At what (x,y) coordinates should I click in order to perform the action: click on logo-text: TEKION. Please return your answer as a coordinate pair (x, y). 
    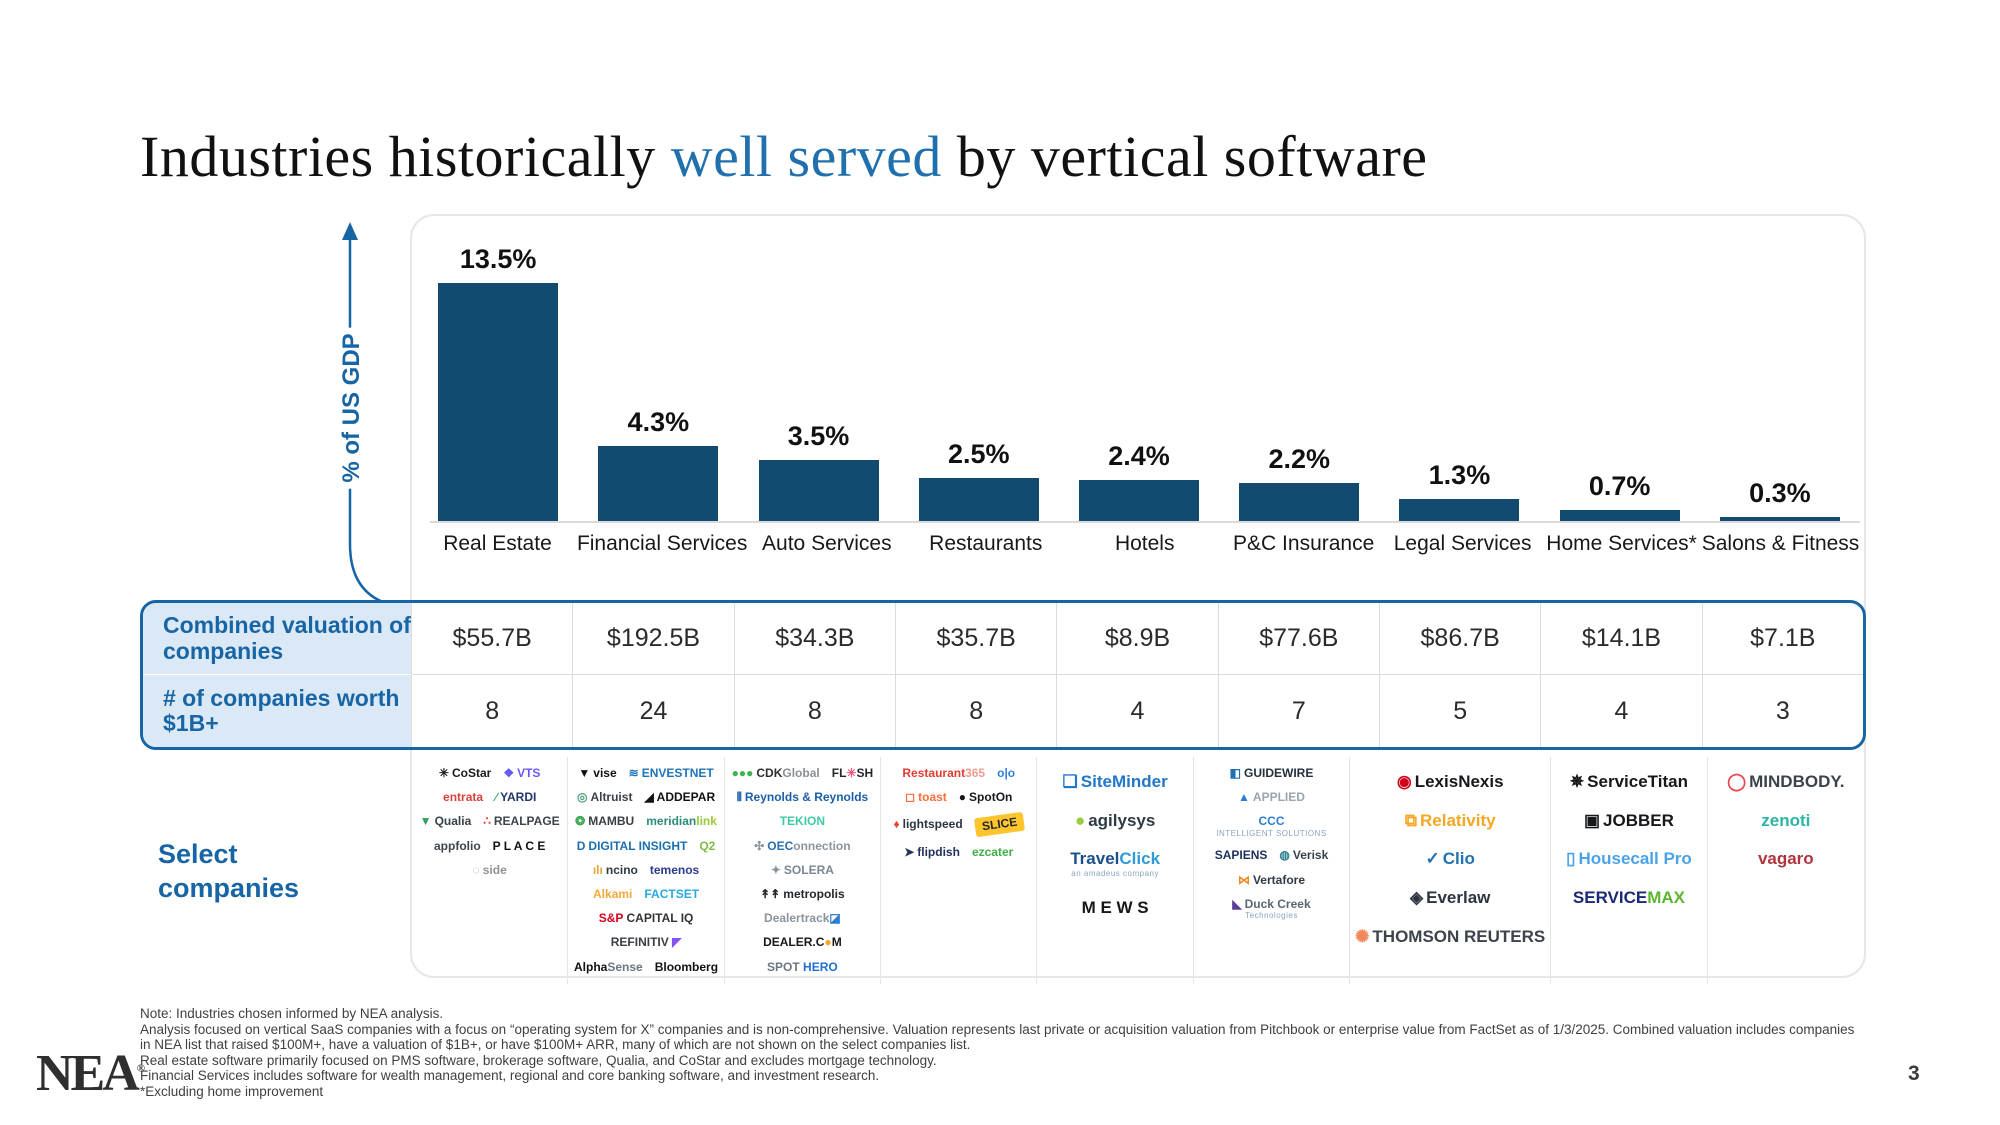
    Looking at the image, I should click on (802, 821).